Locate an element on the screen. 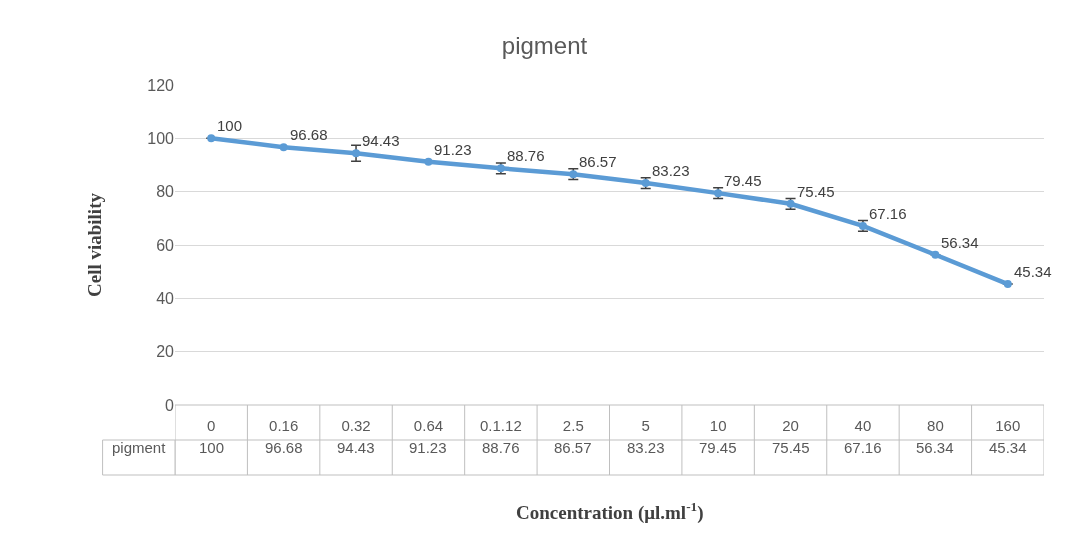  x-axis-title: Concentration (μl.ml$^{-1}$) is located at coordinates (610, 511).